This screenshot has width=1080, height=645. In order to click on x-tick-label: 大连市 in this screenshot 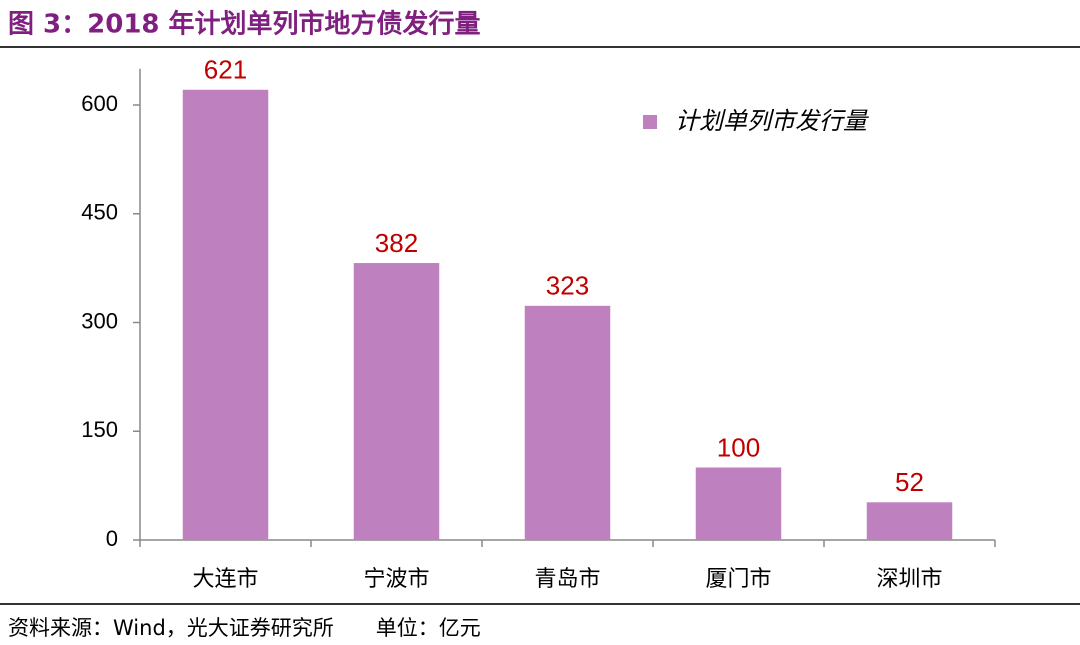, I will do `click(225, 579)`.